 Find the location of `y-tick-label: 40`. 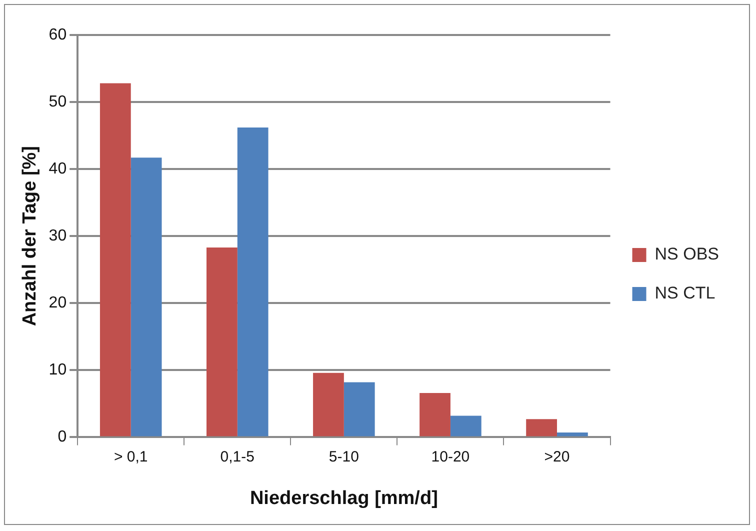

y-tick-label: 40 is located at coordinates (57, 169).